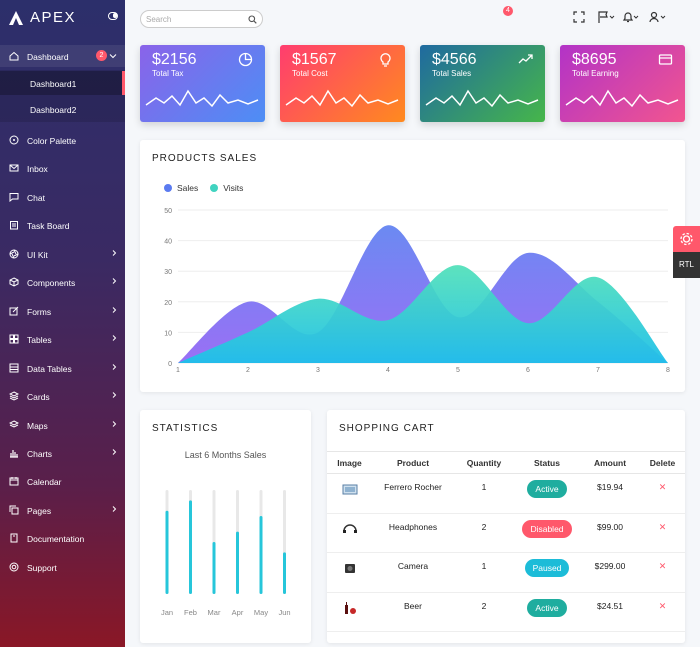  I want to click on language-flag-icon, so click(606, 17).